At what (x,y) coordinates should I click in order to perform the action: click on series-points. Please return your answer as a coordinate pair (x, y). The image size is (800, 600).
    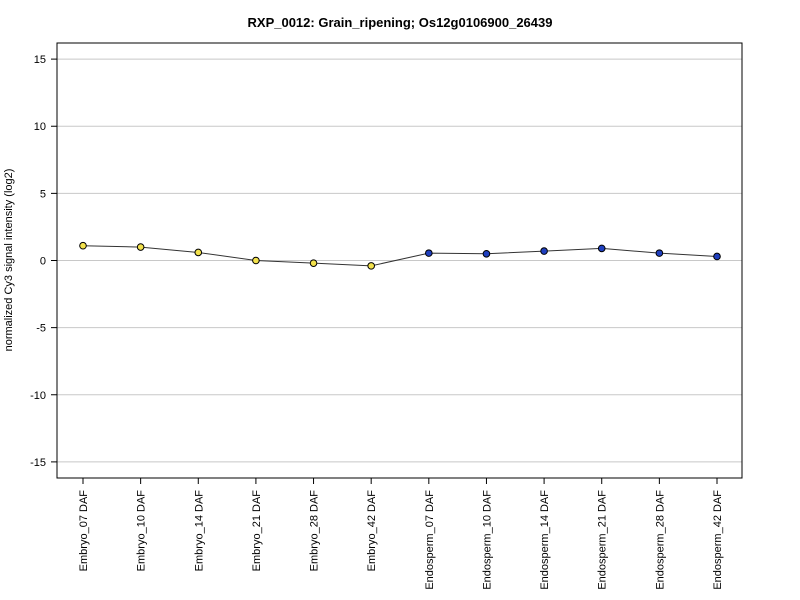
    Looking at the image, I should click on (400, 255).